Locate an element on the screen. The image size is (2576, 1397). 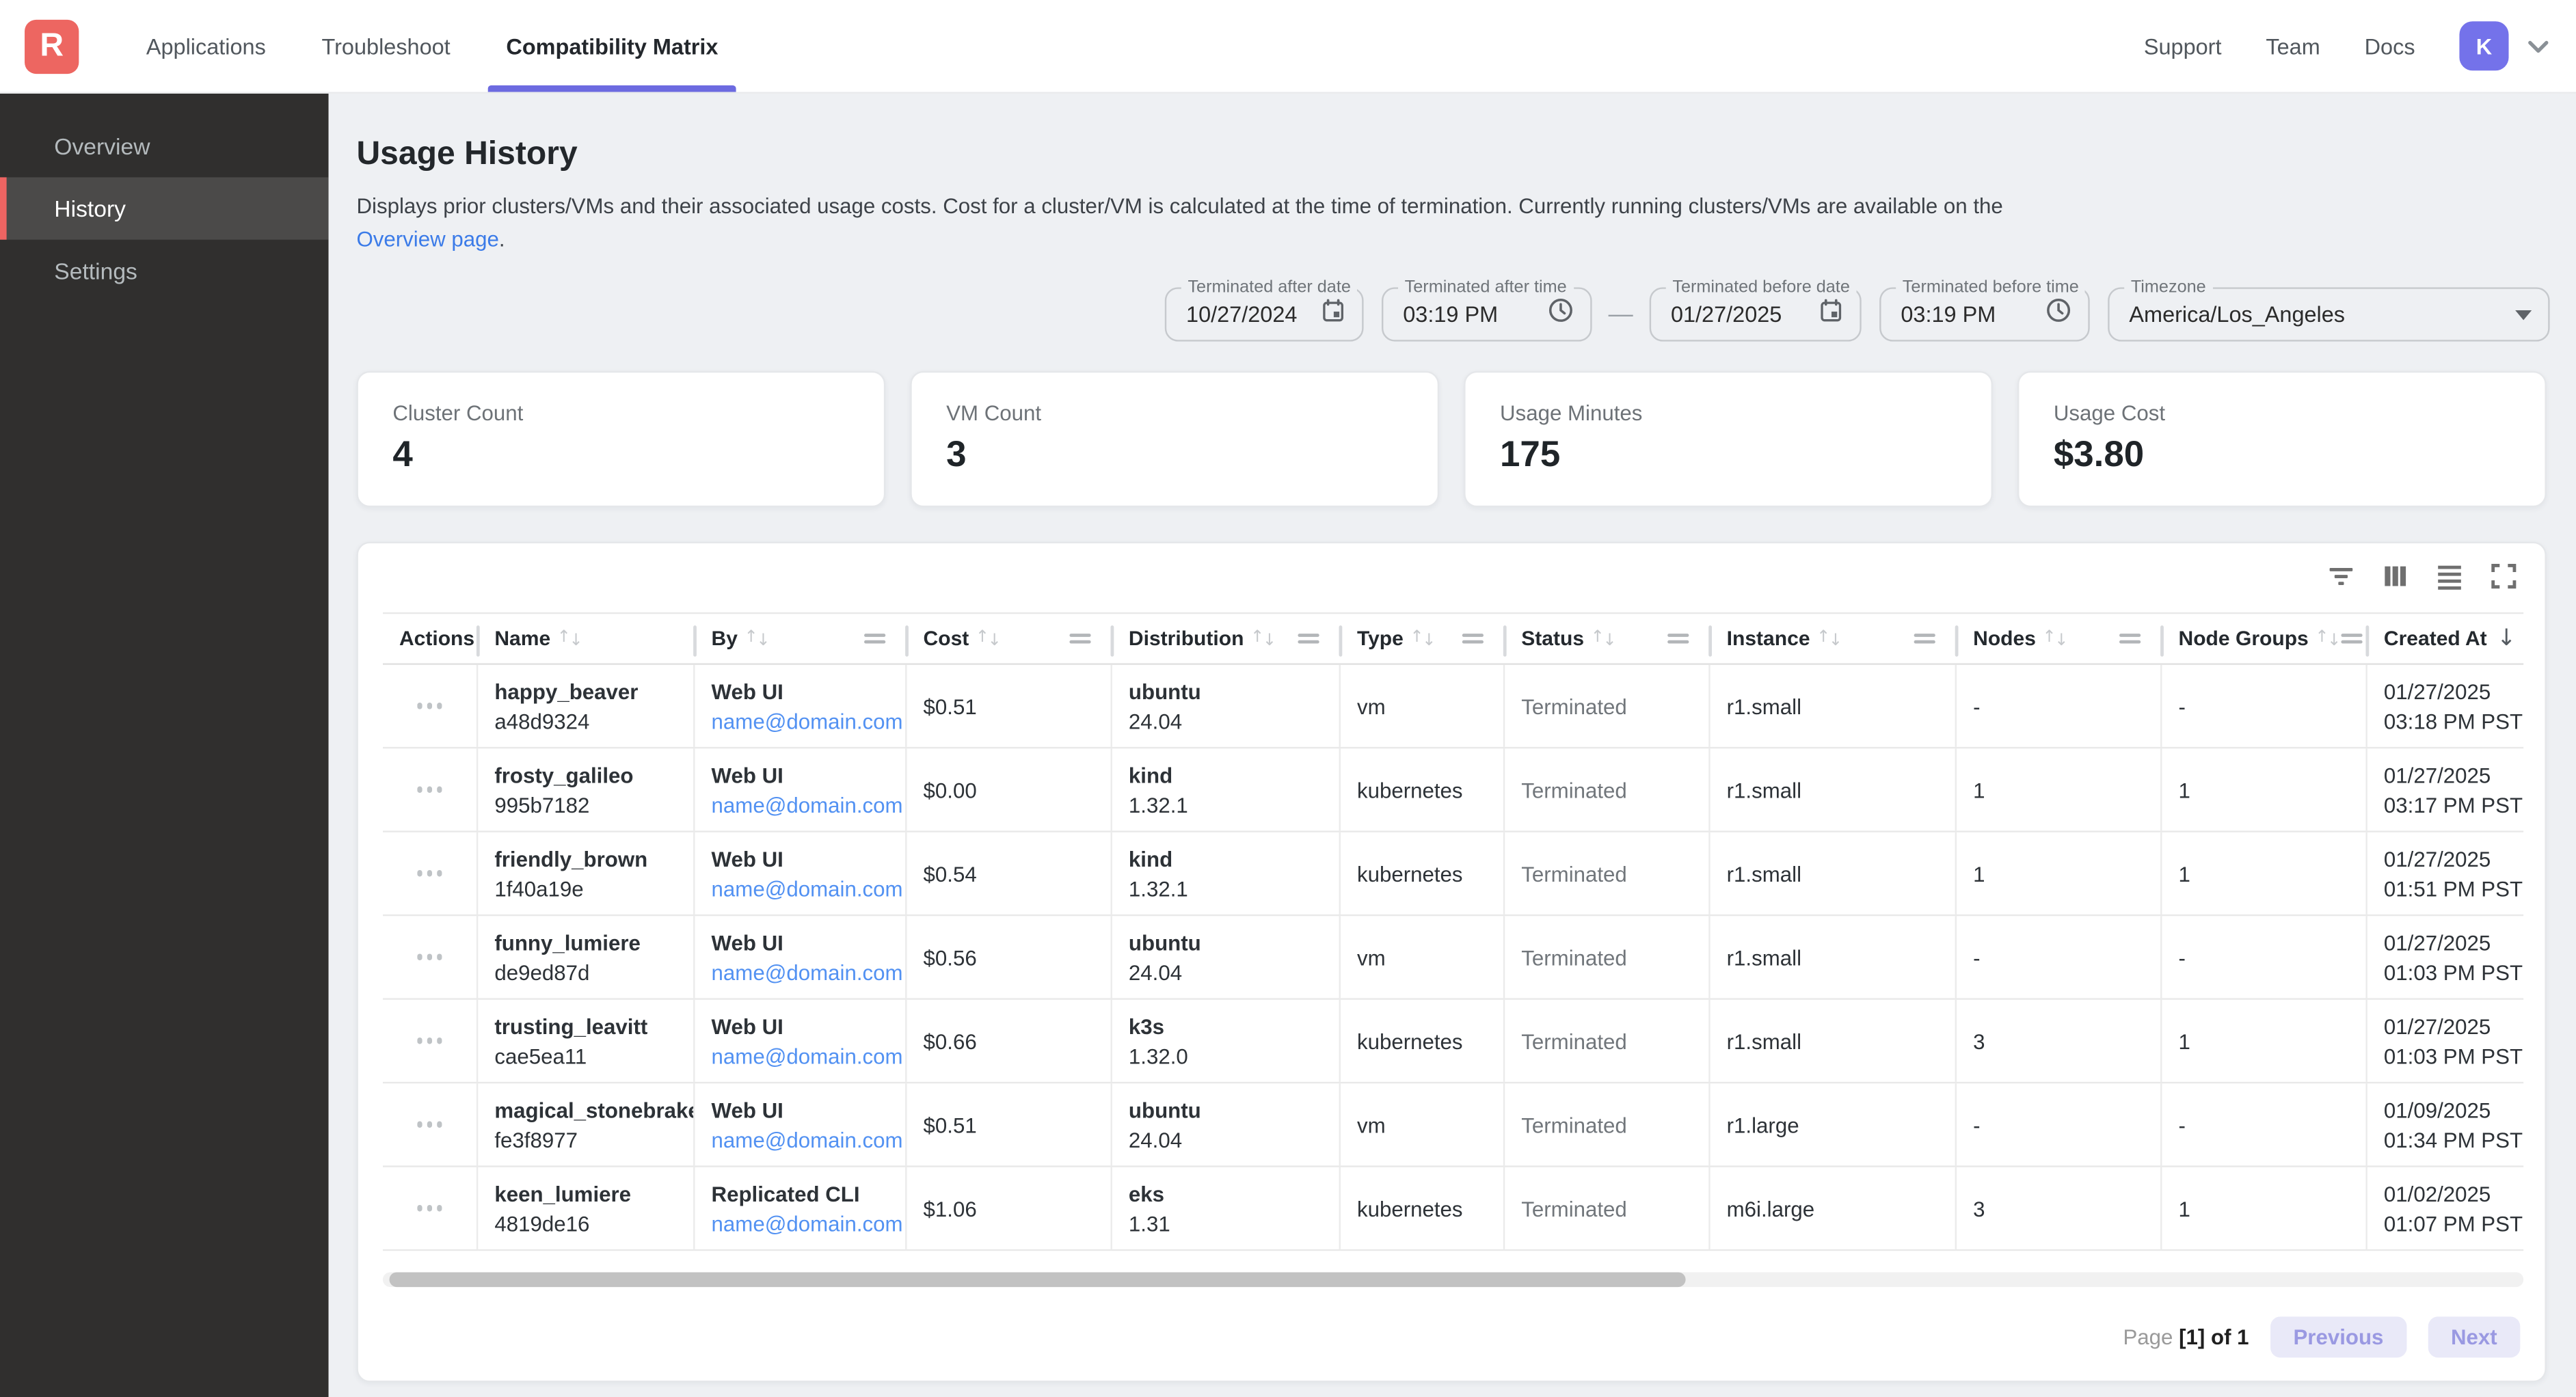
distribution-name: eks is located at coordinates (1146, 1193).